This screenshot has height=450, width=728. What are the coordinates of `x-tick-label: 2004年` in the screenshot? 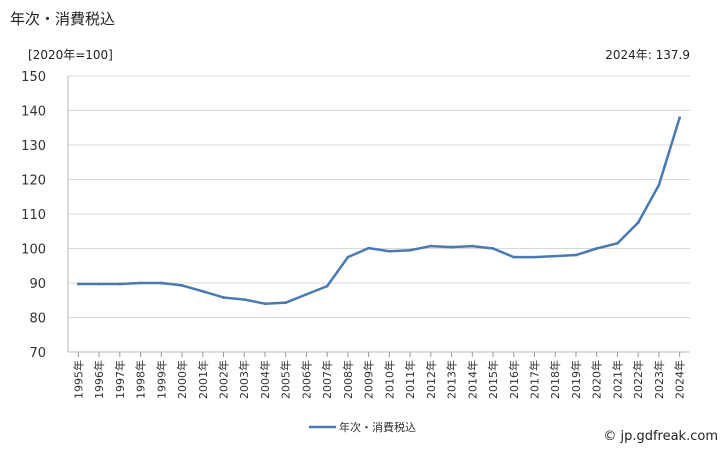 It's located at (265, 379).